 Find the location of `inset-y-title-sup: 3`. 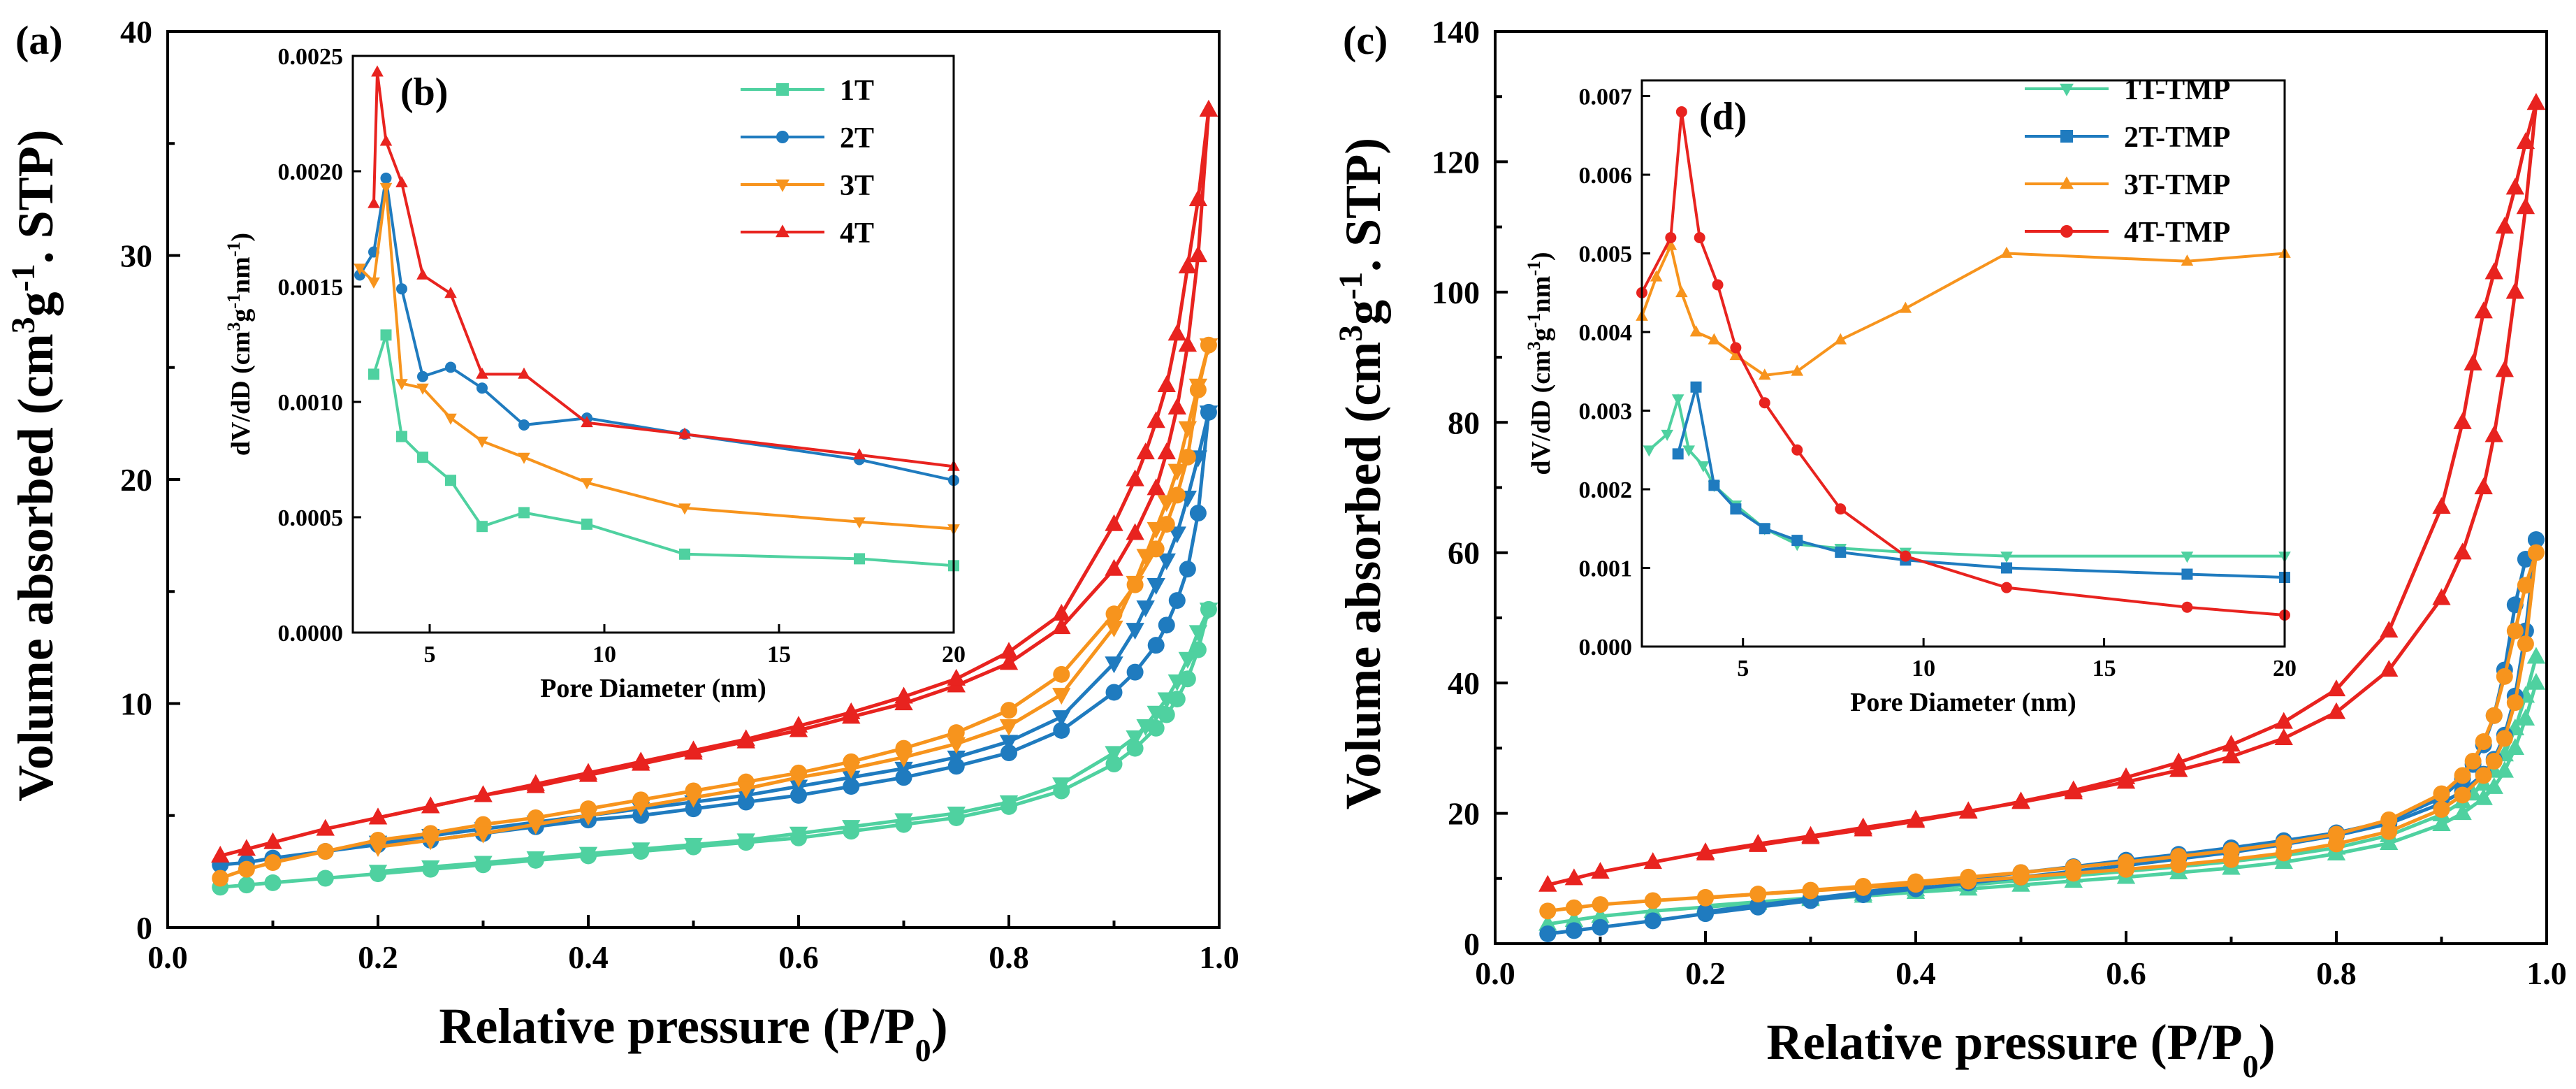

inset-y-title-sup: 3 is located at coordinates (234, 326).